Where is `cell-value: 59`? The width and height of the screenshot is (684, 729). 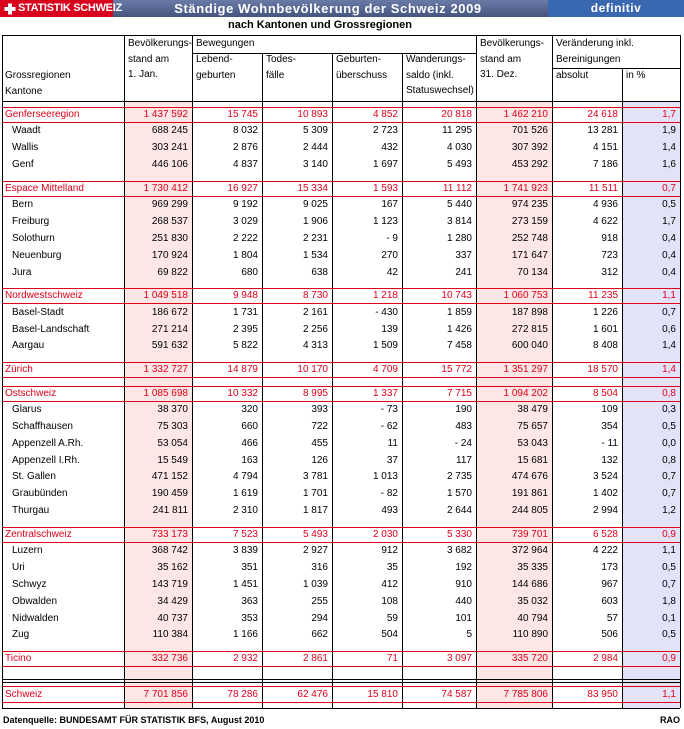
cell-value: 59 is located at coordinates (392, 618).